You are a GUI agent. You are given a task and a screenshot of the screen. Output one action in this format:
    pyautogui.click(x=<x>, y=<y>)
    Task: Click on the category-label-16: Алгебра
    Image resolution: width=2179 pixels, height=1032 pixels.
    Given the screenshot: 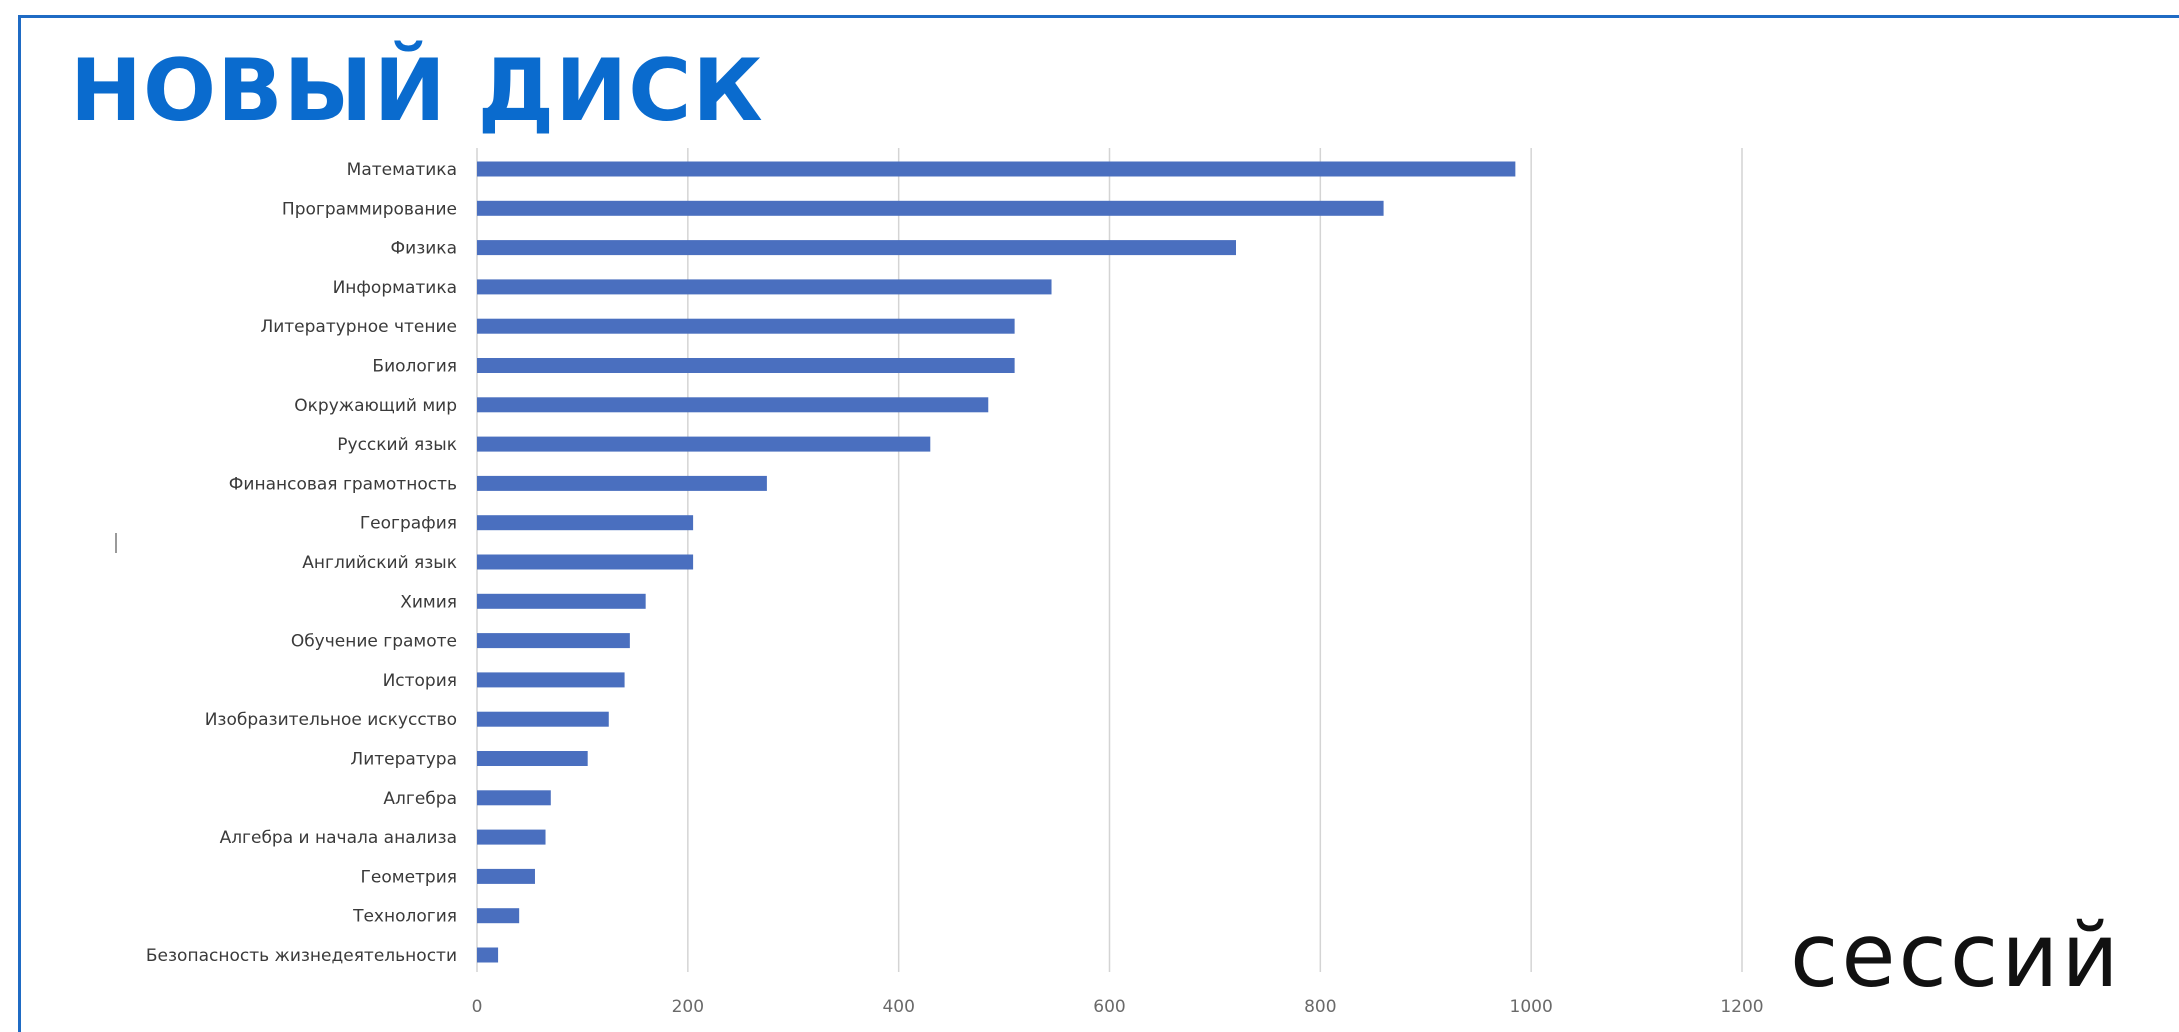 What is the action you would take?
    pyautogui.click(x=420, y=799)
    